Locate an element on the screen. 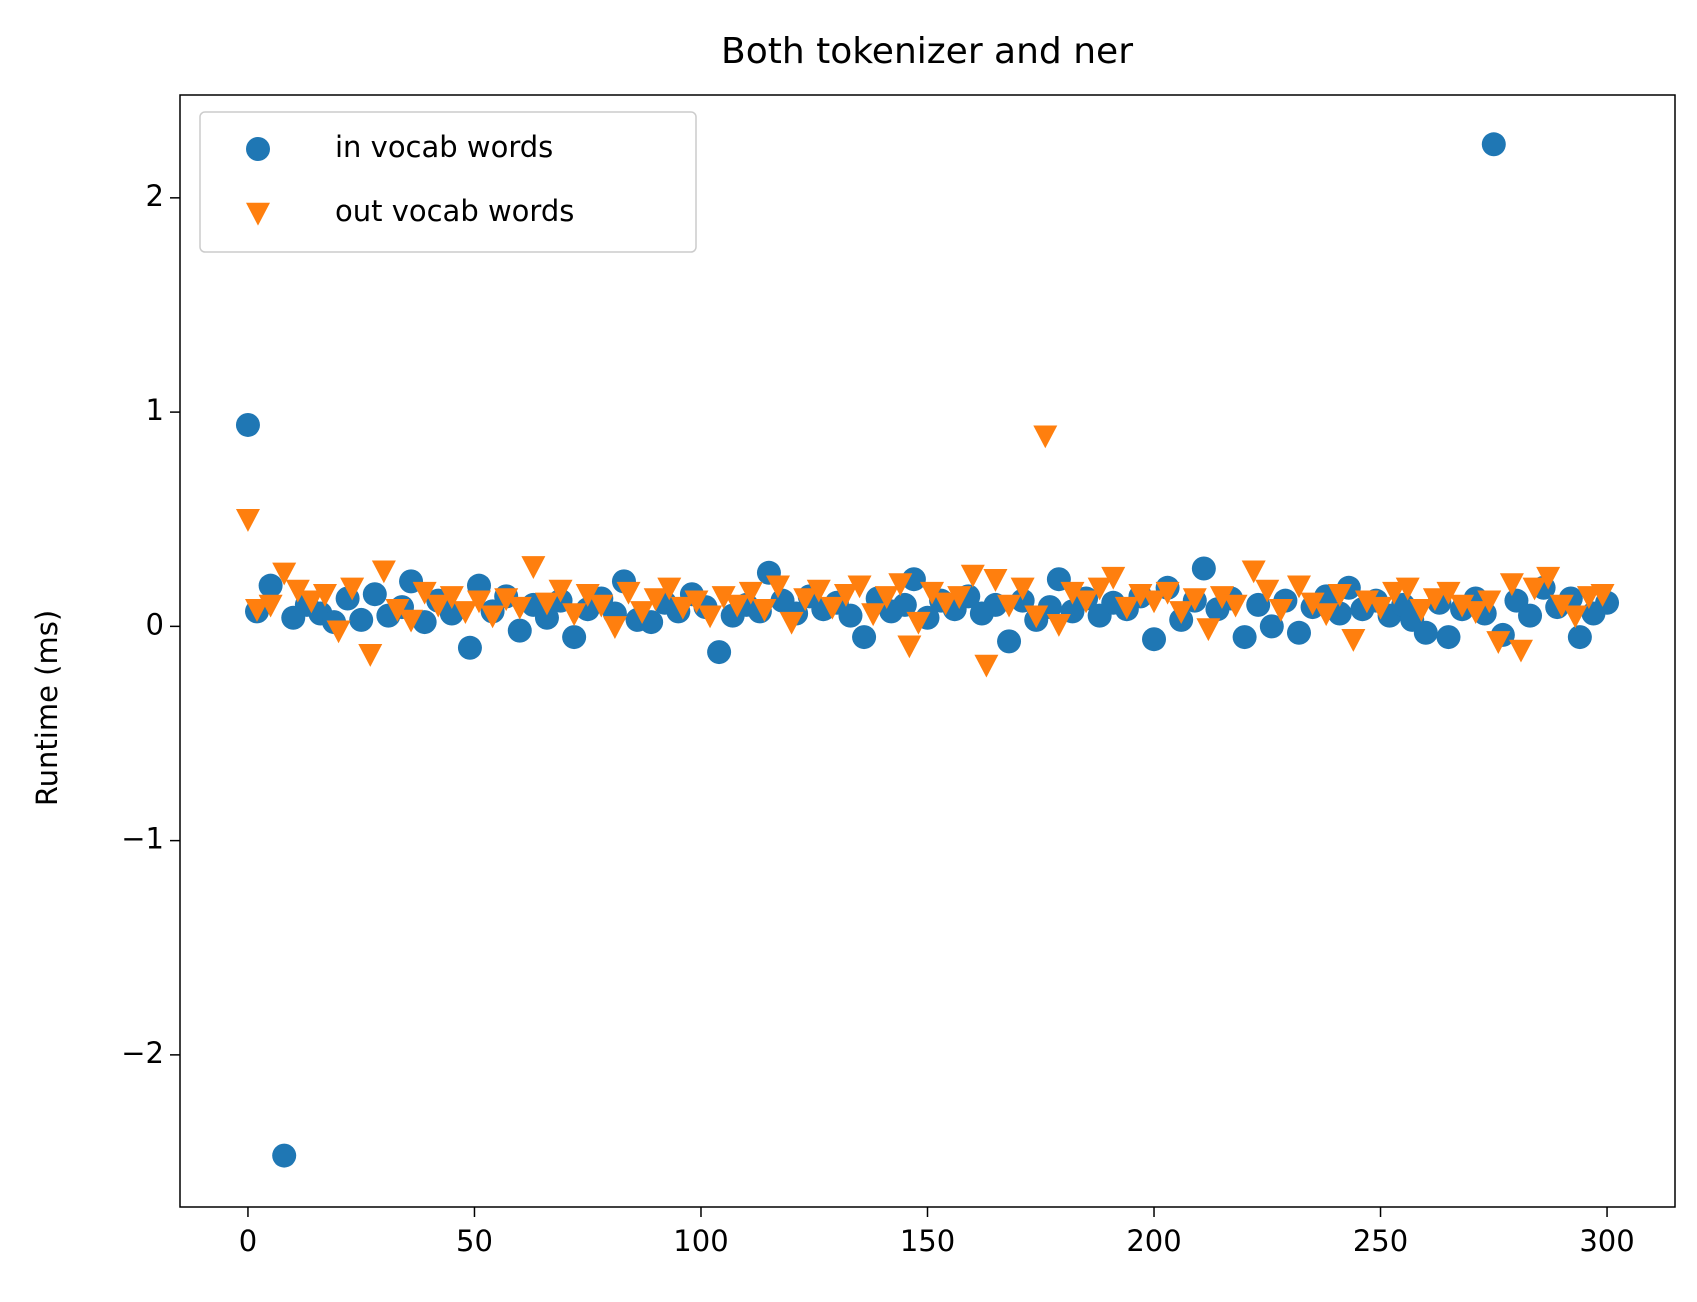 The image size is (1697, 1302). x-tick-label: 100 is located at coordinates (700, 1241).